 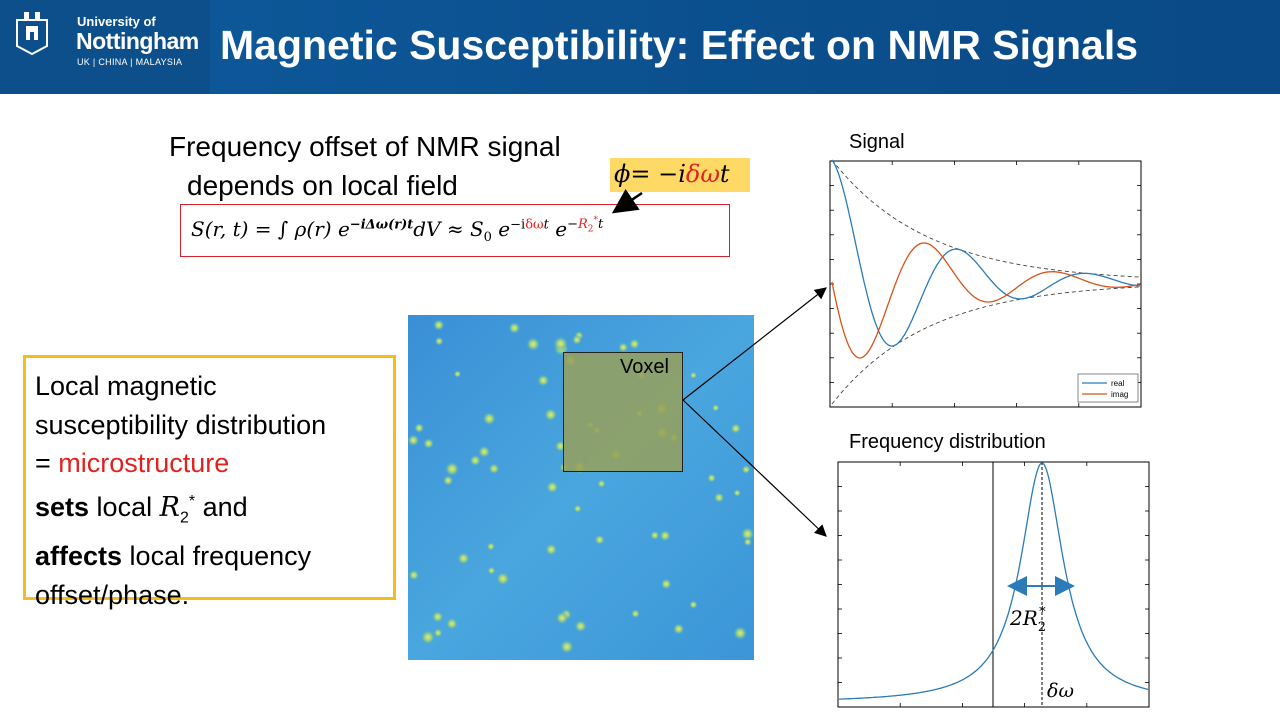 I want to click on signal-plot-frame, so click(x=985, y=284).